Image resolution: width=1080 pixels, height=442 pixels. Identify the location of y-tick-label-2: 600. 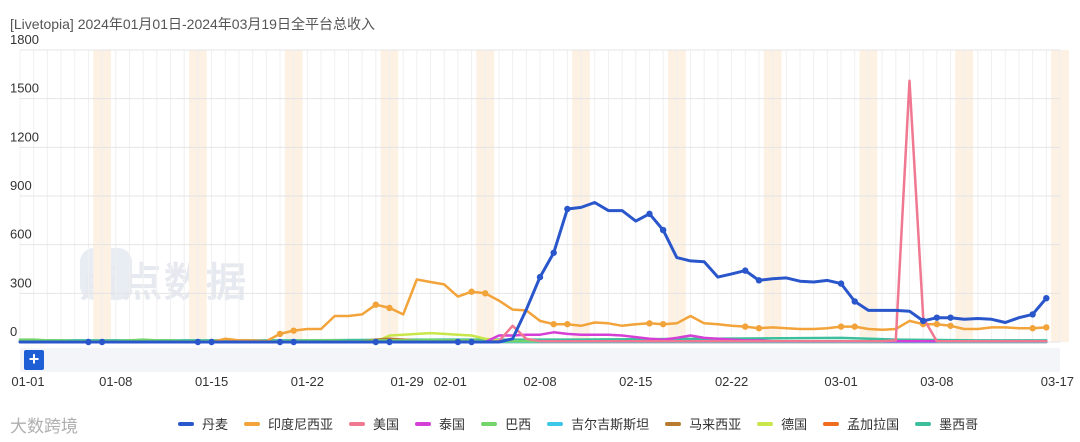
(21, 234).